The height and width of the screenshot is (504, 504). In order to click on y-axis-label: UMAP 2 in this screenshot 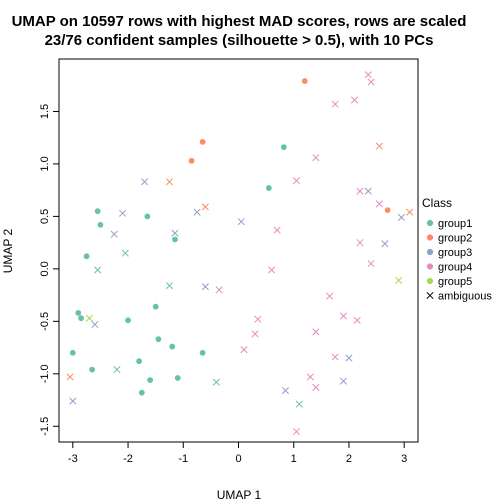, I will do `click(8, 250)`.